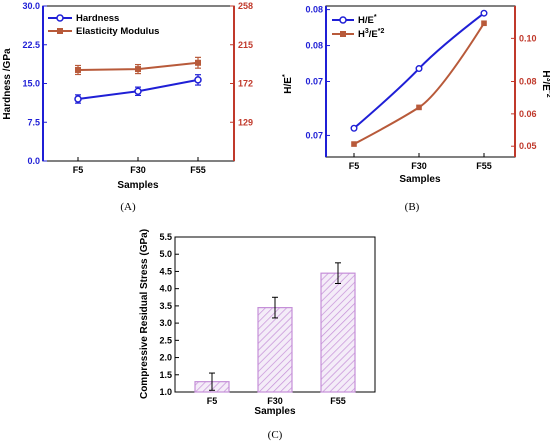 The width and height of the screenshot is (550, 445). What do you see at coordinates (212, 401) in the screenshot?
I see `panel-c-xtick-label: F5` at bounding box center [212, 401].